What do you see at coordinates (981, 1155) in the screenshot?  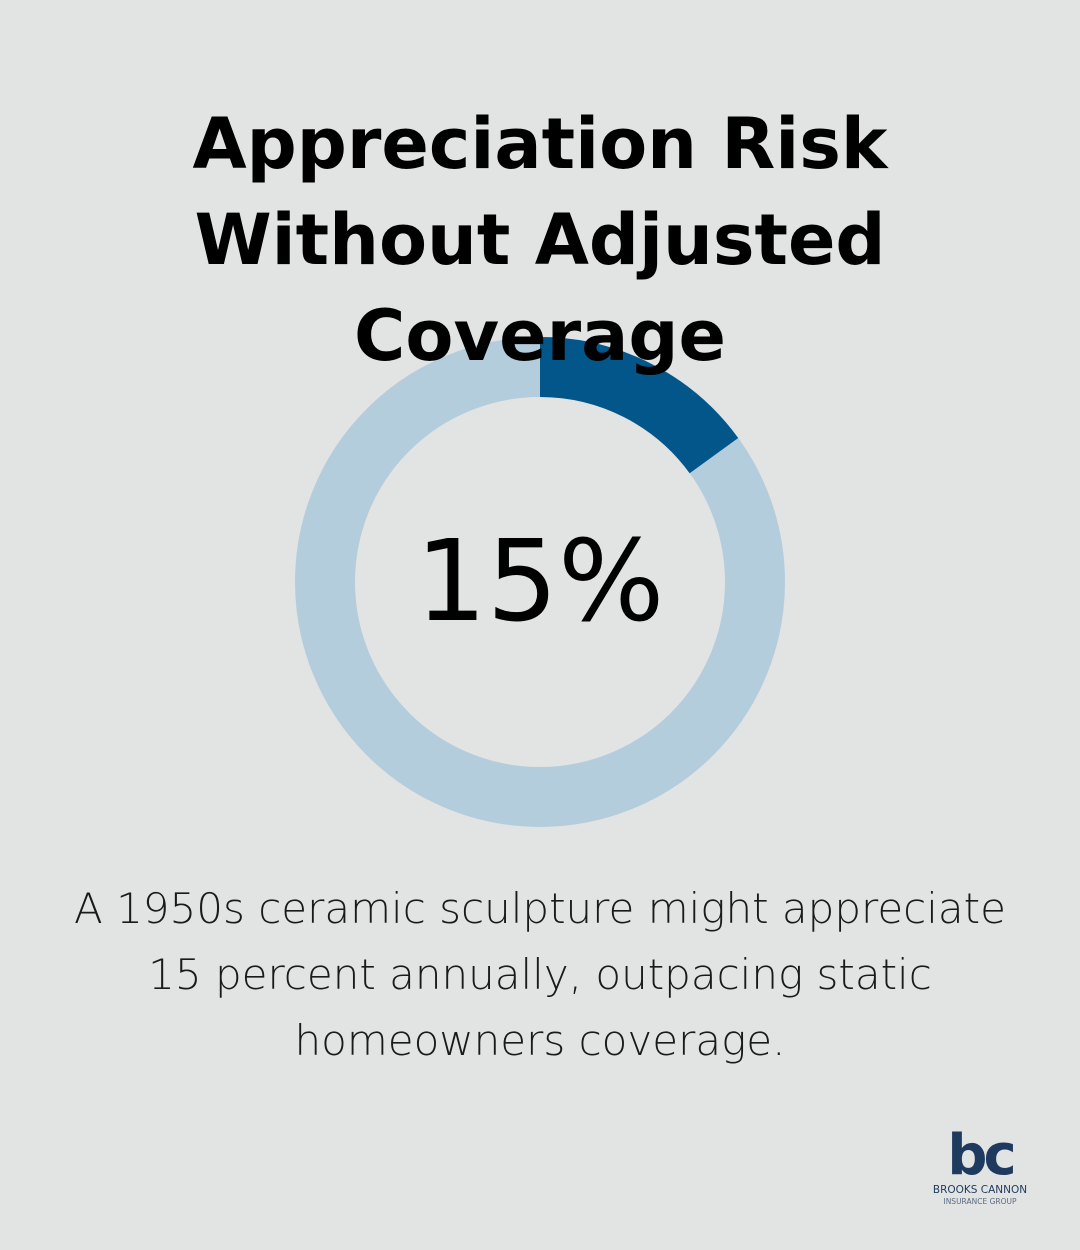 I see `logo-mark: bc` at bounding box center [981, 1155].